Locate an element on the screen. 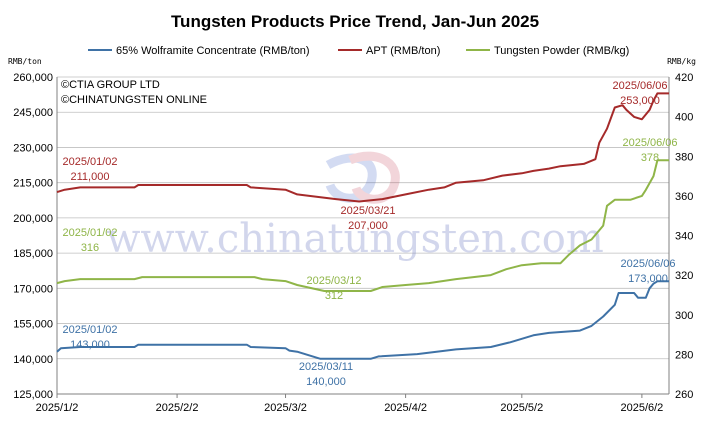  copyright-line-2: ©CHINATUNGSTEN ONLINE is located at coordinates (134, 100).